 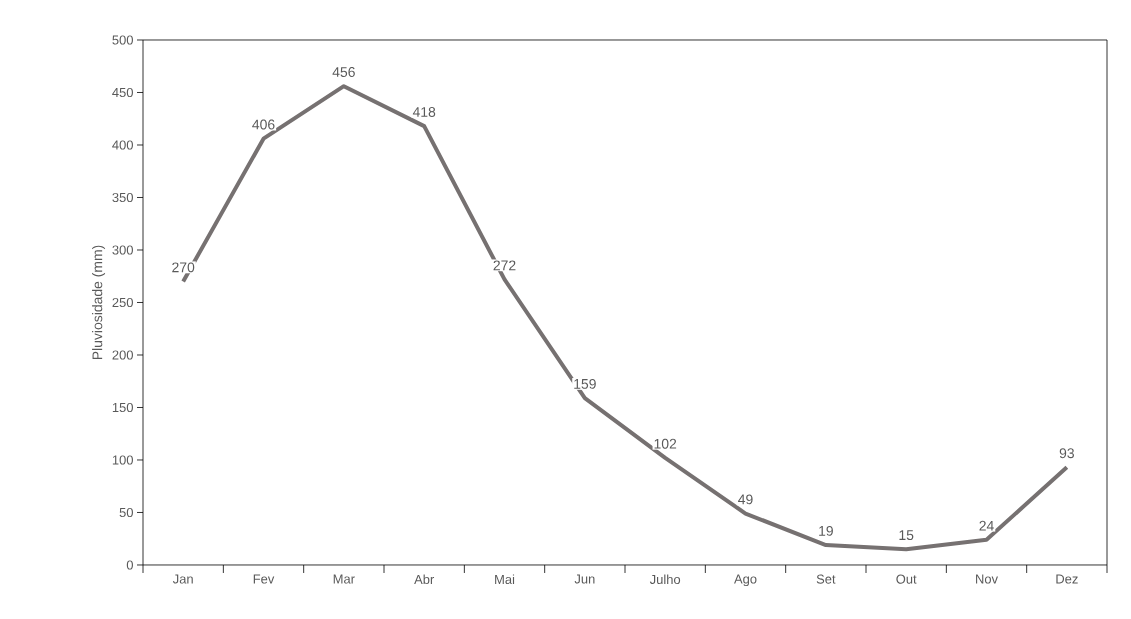 What do you see at coordinates (745, 499) in the screenshot?
I see `data-label: 49` at bounding box center [745, 499].